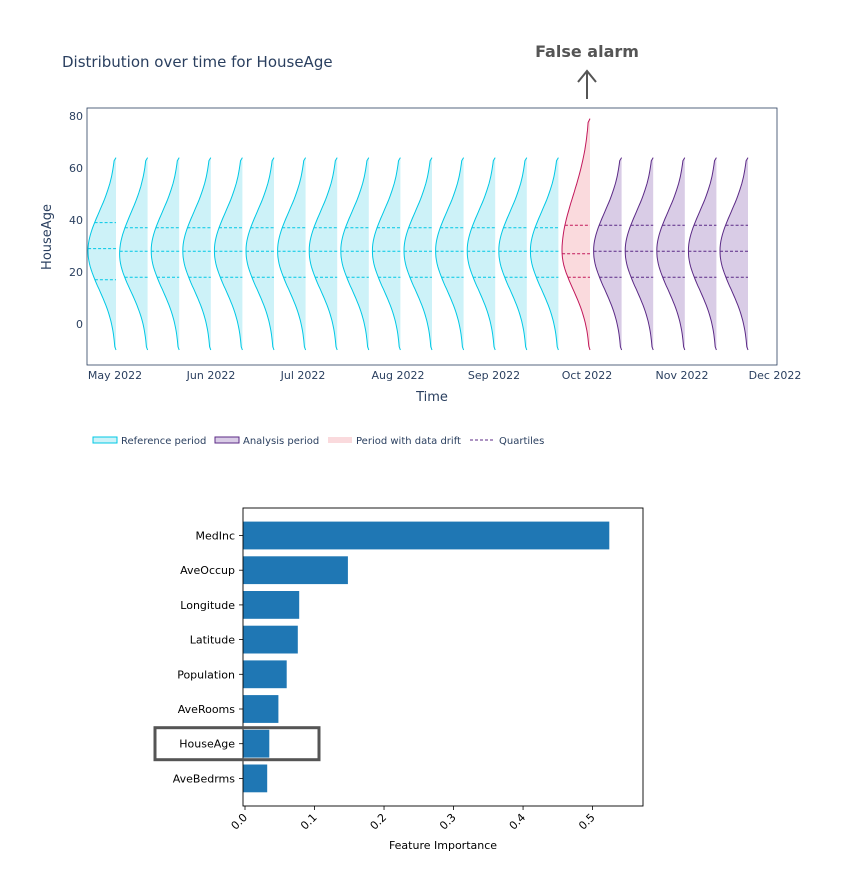  I want to click on y-tick-label-population: Population, so click(206, 674).